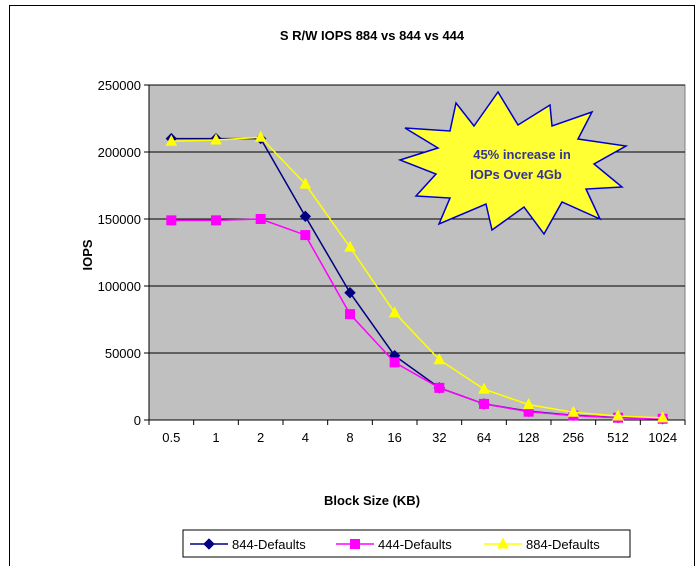 The width and height of the screenshot is (698, 572). I want to click on x-tick-label-7: 64, so click(484, 437).